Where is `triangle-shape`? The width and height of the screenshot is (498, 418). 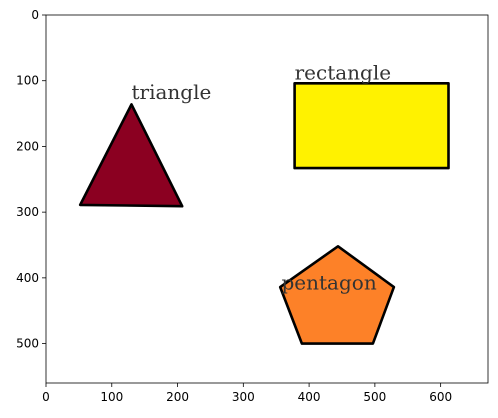
triangle-shape is located at coordinates (131, 155).